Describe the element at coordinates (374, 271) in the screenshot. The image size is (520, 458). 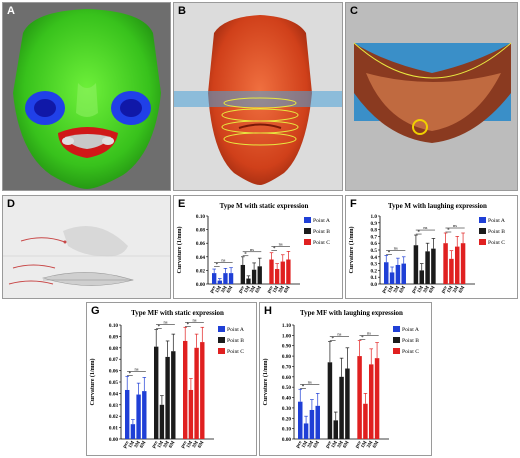
I see `y-tick-label: 0.2` at that location.